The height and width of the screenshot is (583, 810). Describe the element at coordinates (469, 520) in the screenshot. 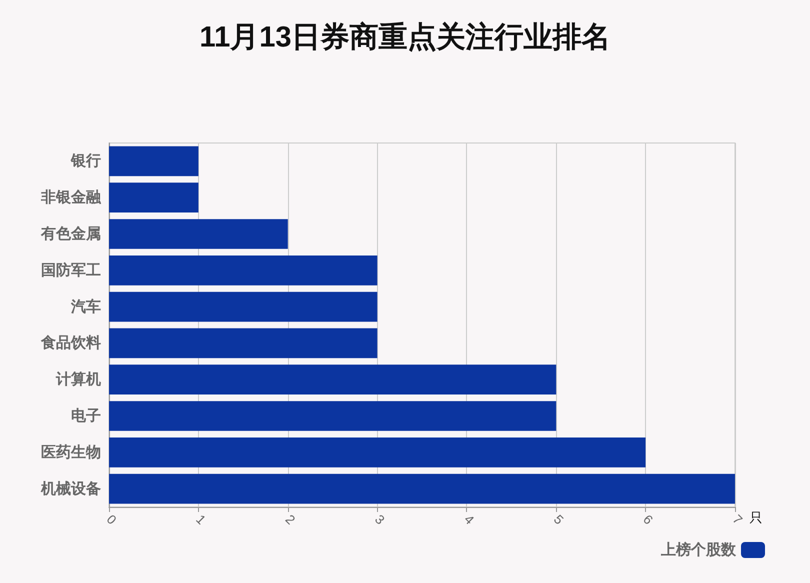

I see `x-tick-label: 4` at that location.